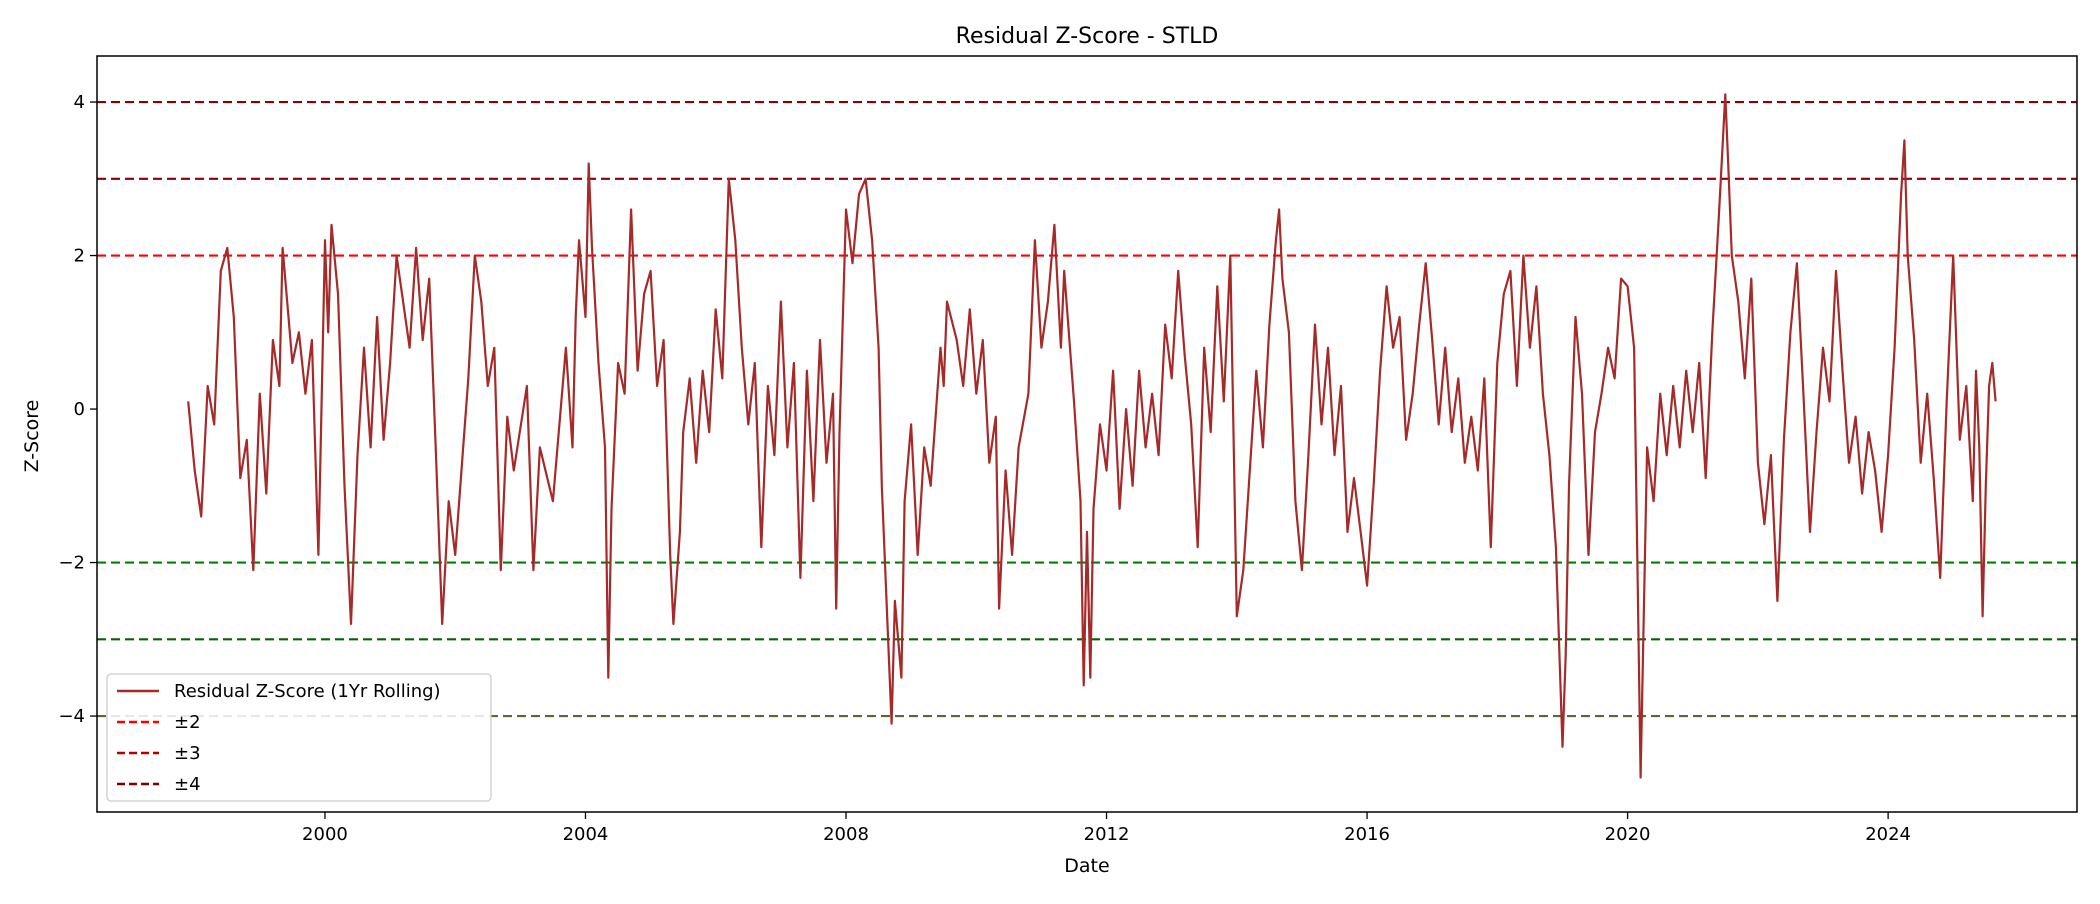  Describe the element at coordinates (71, 563) in the screenshot. I see `y-tick-label-1: −2` at that location.